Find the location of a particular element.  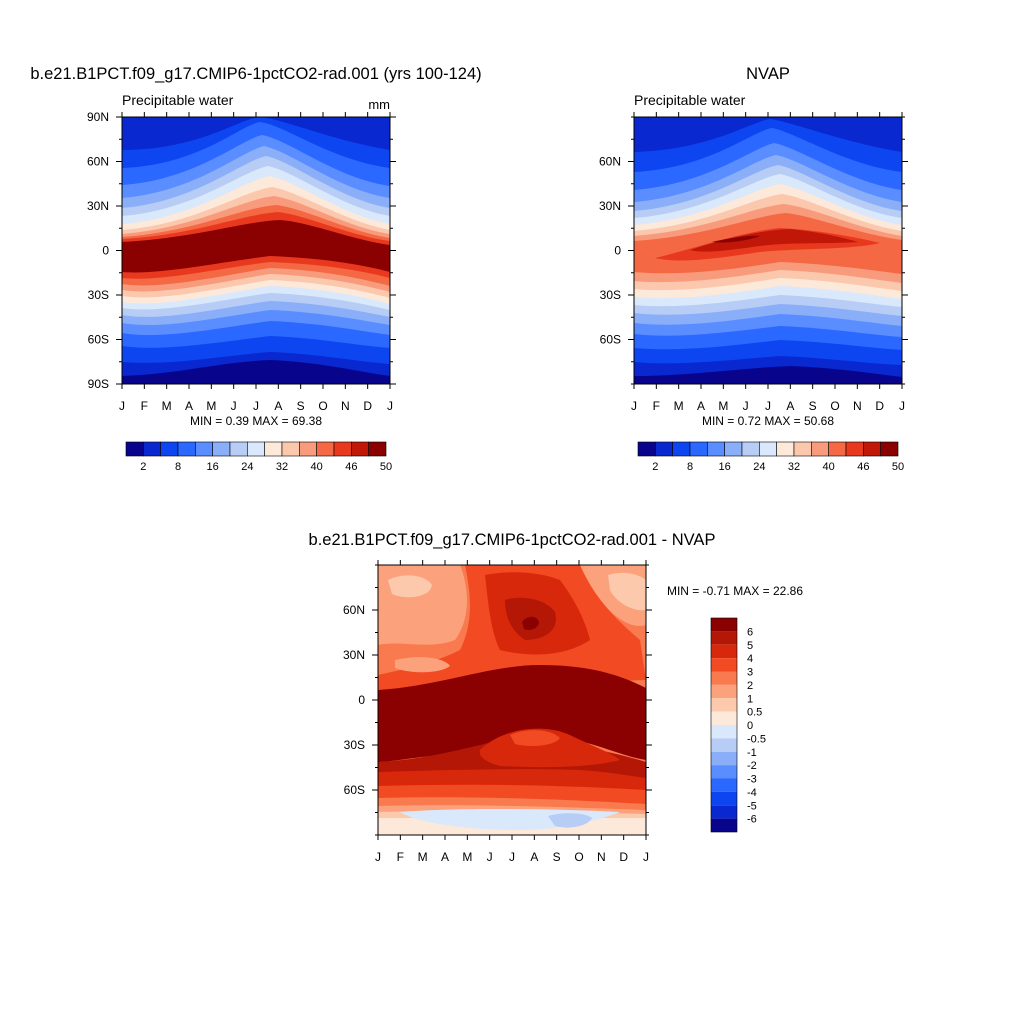

diff-s-blue2 is located at coordinates (570, 820).